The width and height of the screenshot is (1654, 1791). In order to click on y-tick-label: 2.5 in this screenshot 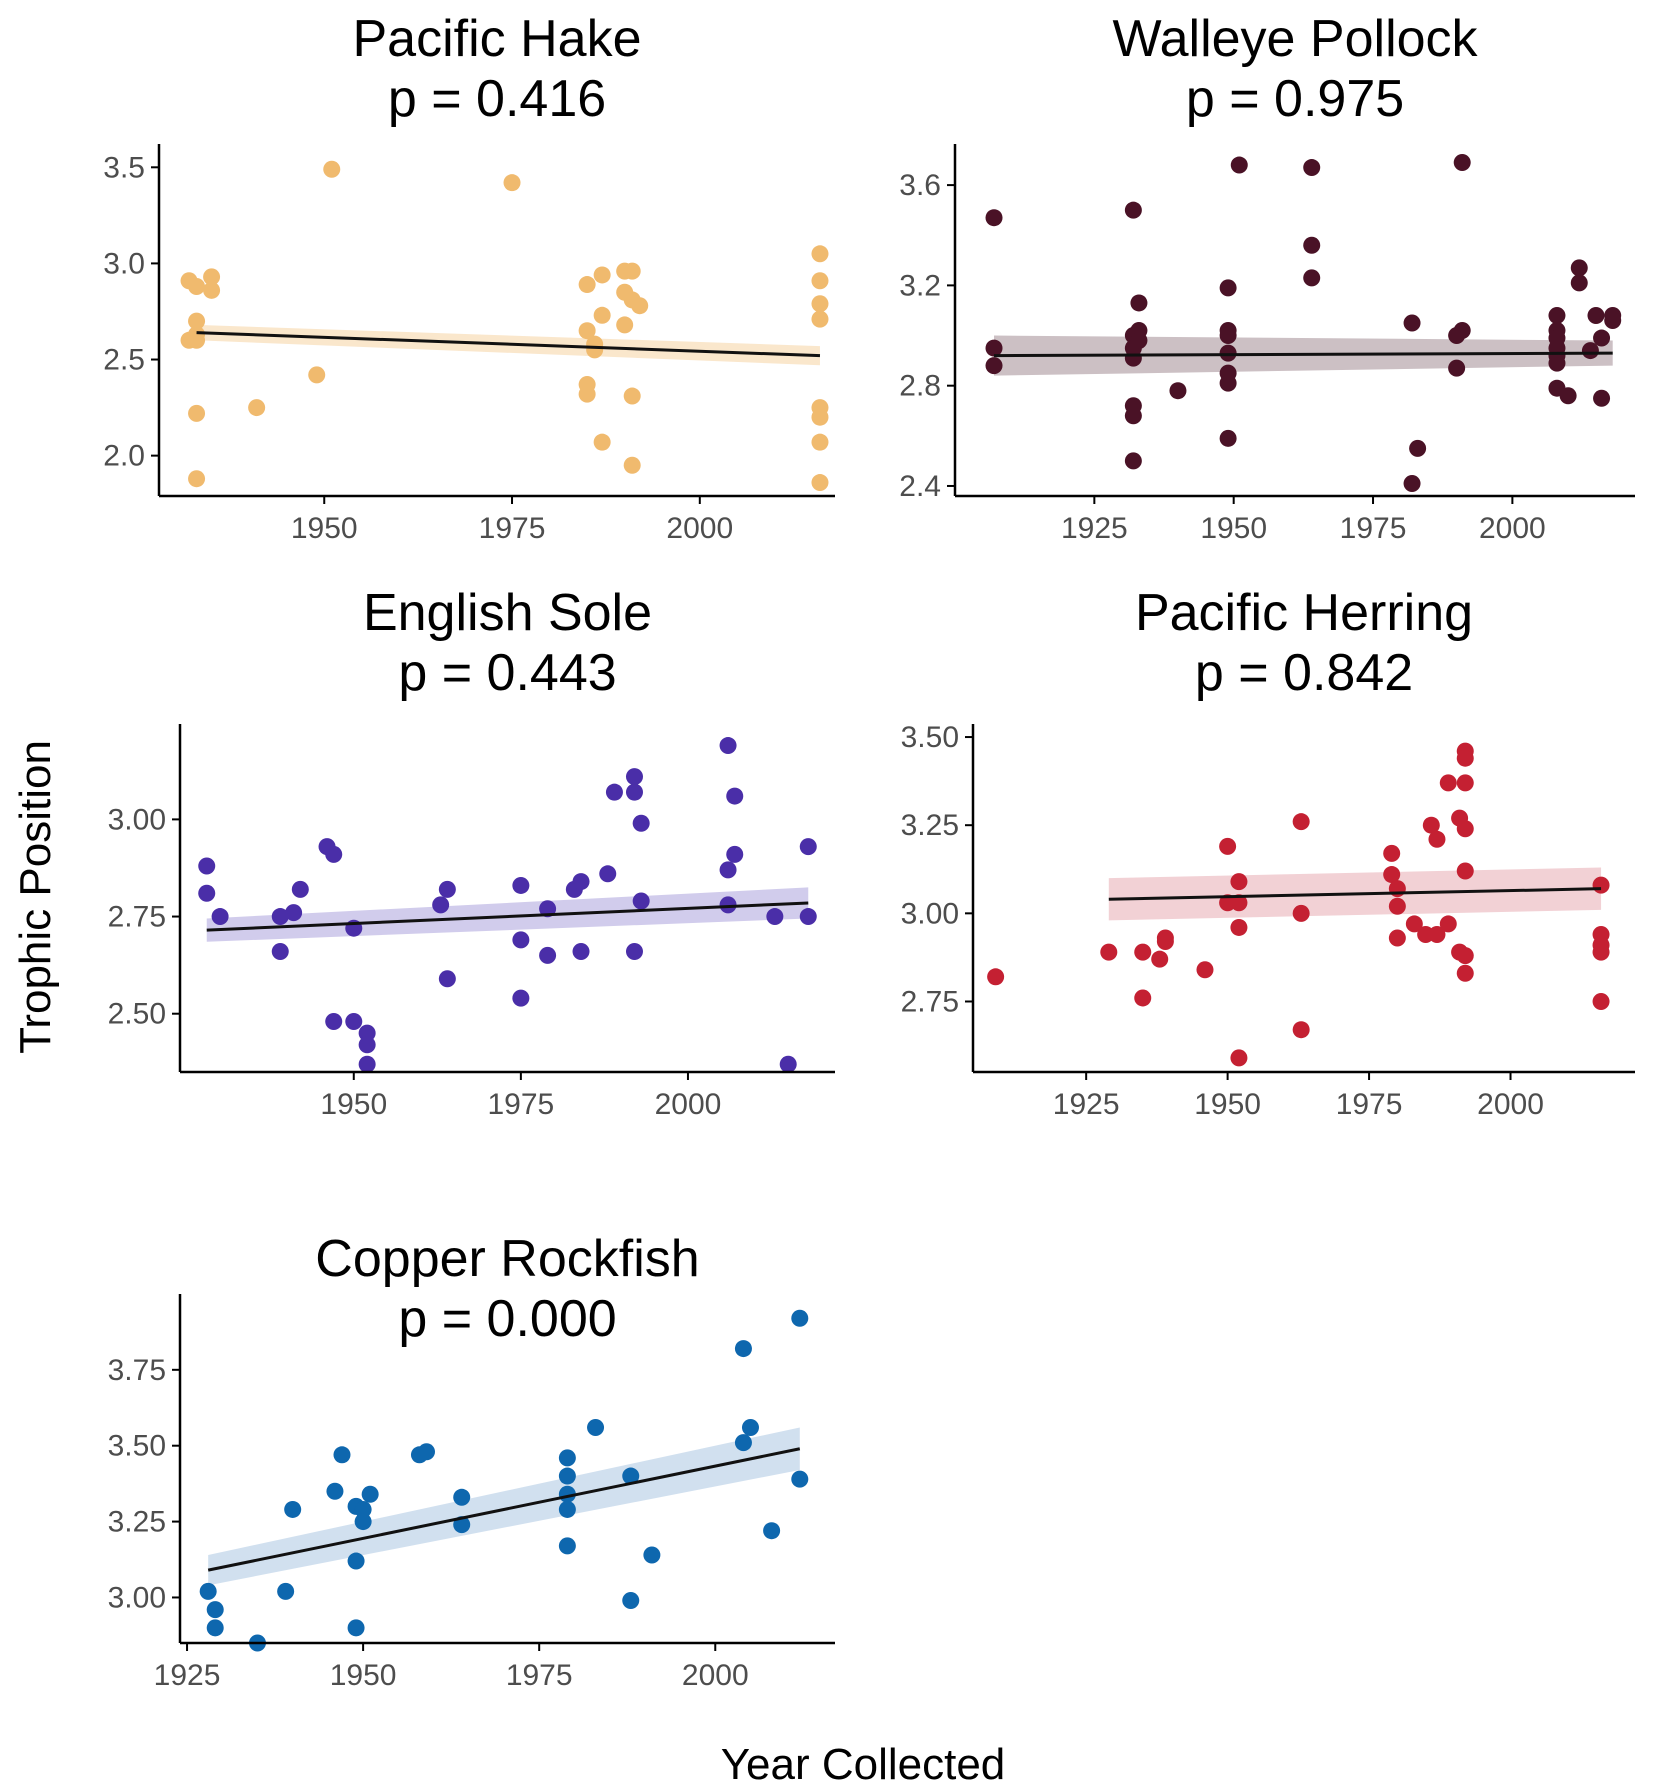, I will do `click(124, 360)`.